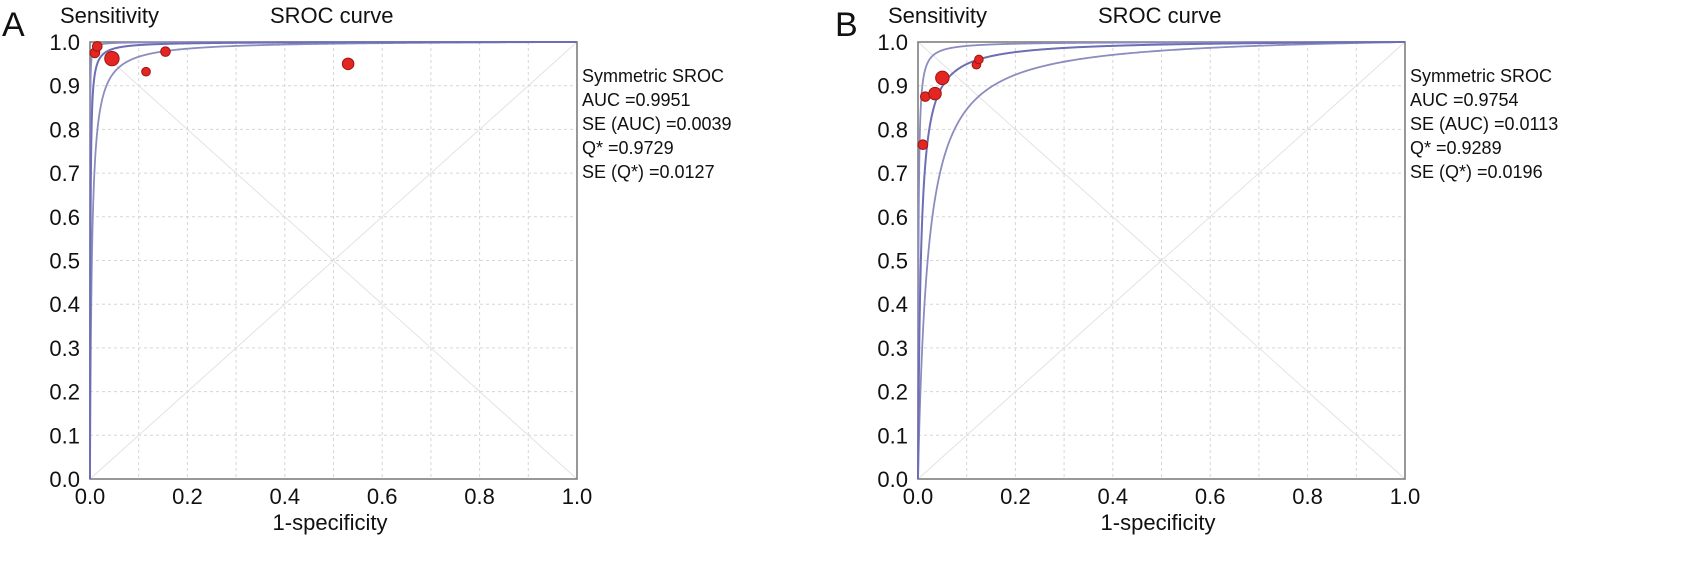 Image resolution: width=1696 pixels, height=583 pixels. I want to click on stat-line: Q* =0.9729, so click(628, 148).